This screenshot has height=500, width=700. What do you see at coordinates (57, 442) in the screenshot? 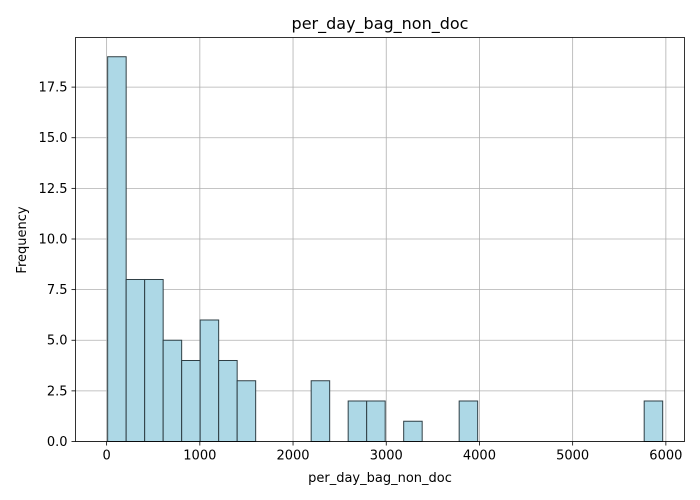
I see `y-tick-label: 0.0` at bounding box center [57, 442].